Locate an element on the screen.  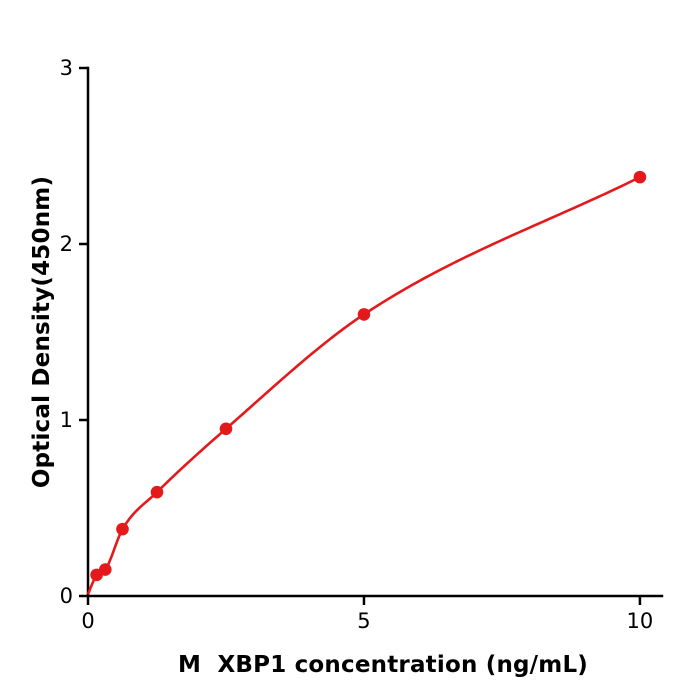
x-tick-label: 10 is located at coordinates (640, 621).